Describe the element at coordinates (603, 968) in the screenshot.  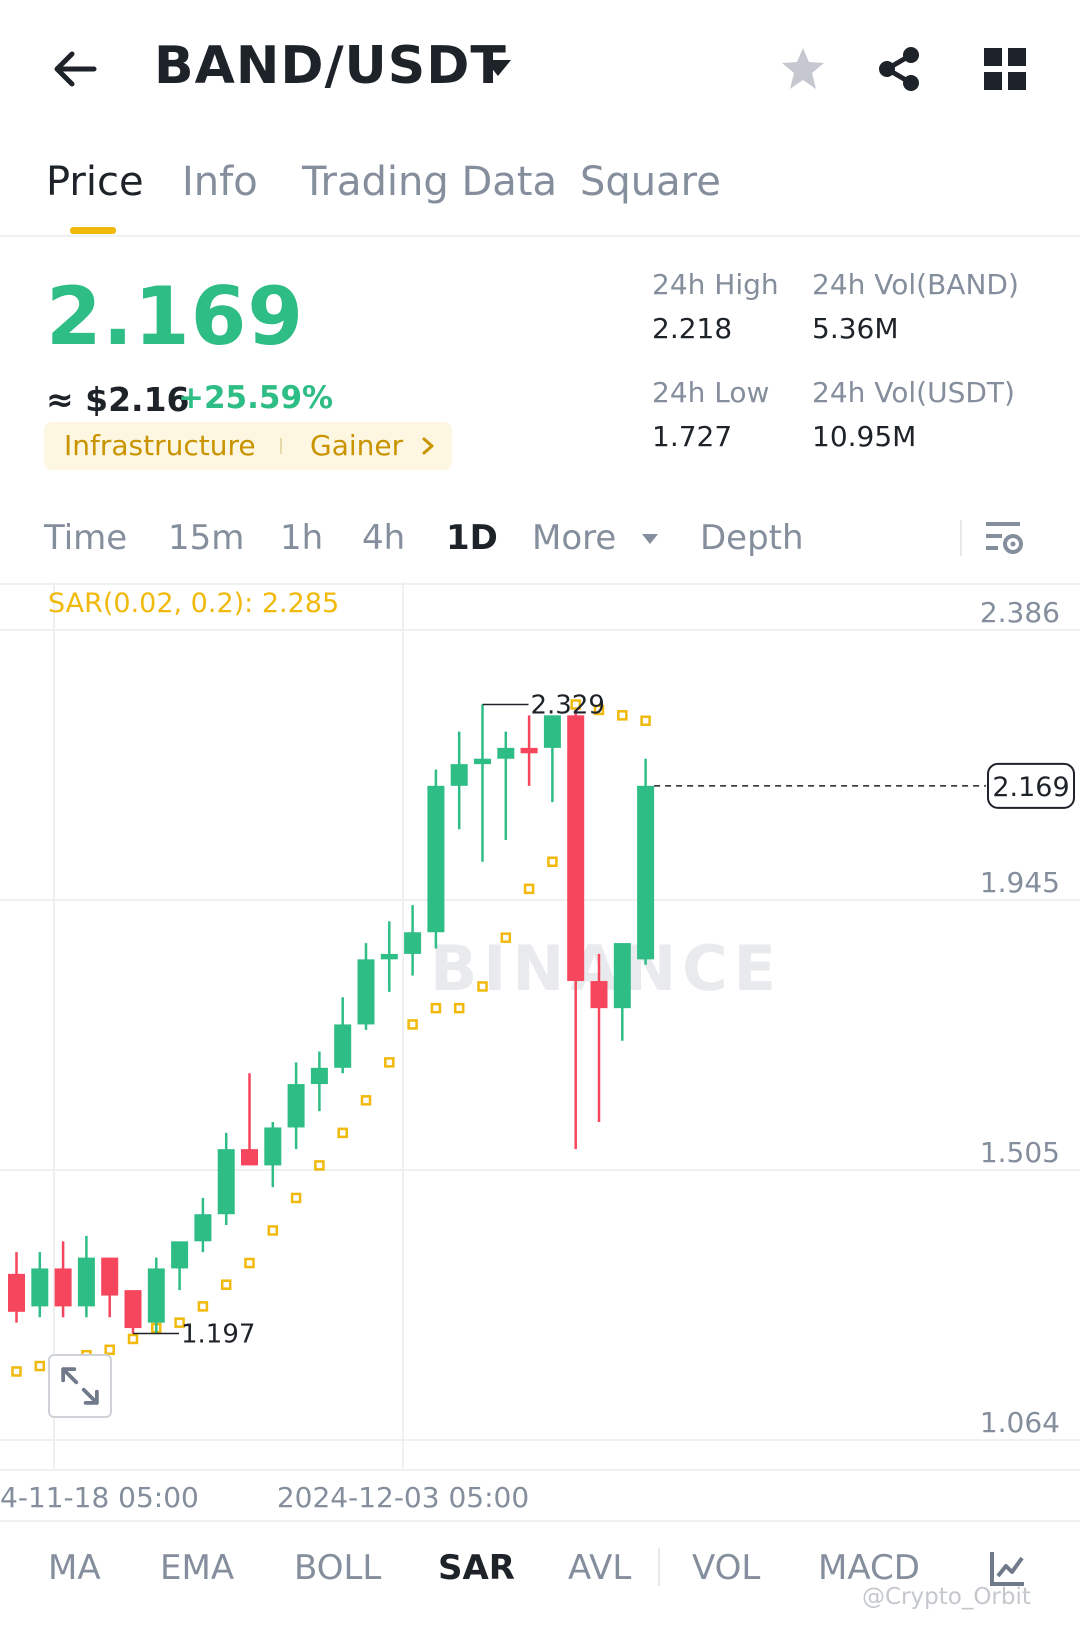
I see `binance-watermark: BINANCE` at that location.